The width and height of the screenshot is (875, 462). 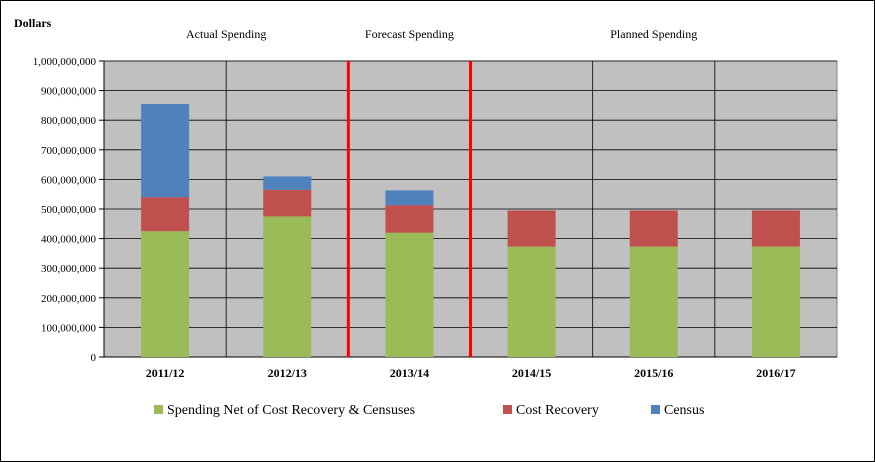 What do you see at coordinates (69, 210) in the screenshot?
I see `y-tick-label: 500,000,000` at bounding box center [69, 210].